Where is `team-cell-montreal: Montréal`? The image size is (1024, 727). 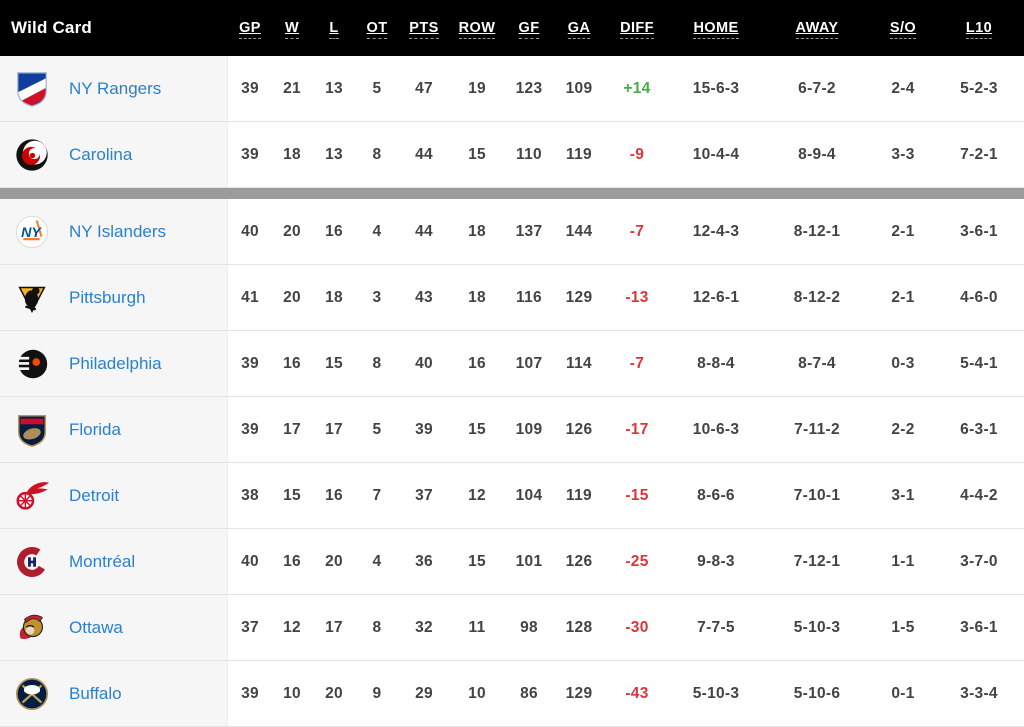 team-cell-montreal: Montréal is located at coordinates (114, 561).